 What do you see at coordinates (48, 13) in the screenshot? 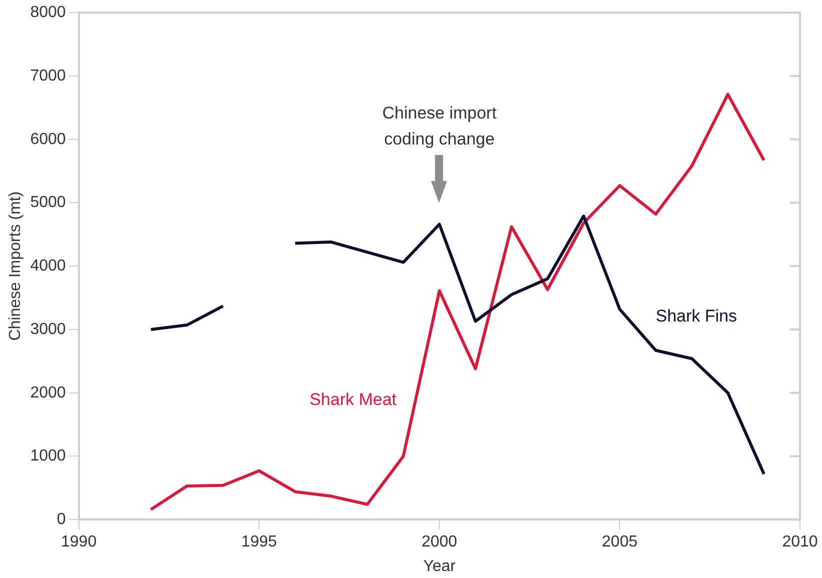
I see `y-tick-label: 8000` at bounding box center [48, 13].